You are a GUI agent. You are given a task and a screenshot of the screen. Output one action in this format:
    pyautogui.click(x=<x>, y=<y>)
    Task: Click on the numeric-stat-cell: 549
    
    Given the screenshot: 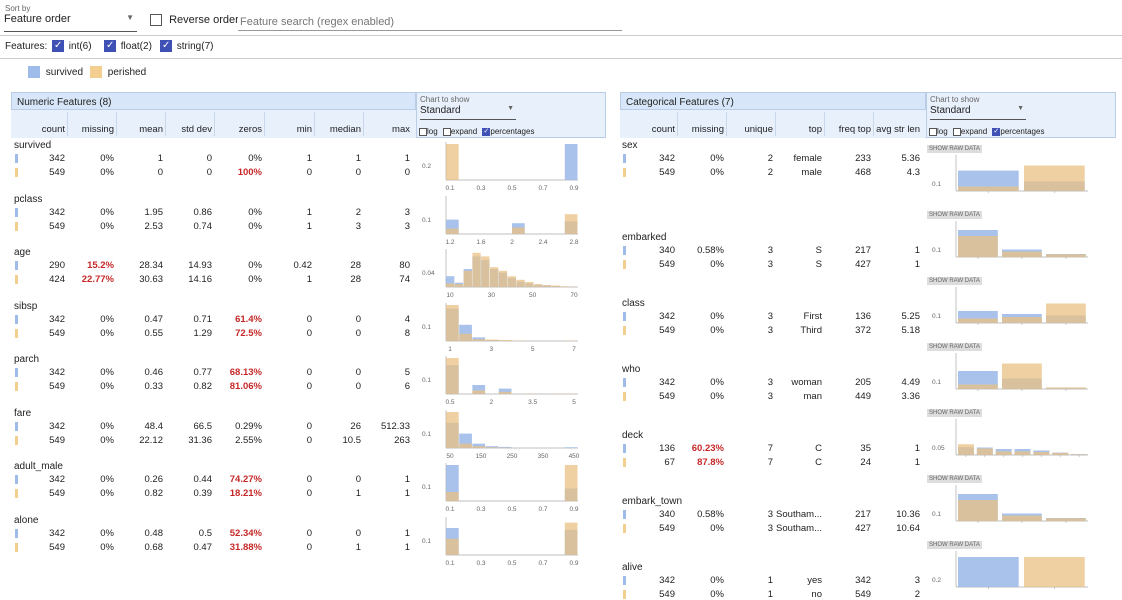 What is the action you would take?
    pyautogui.click(x=41, y=172)
    